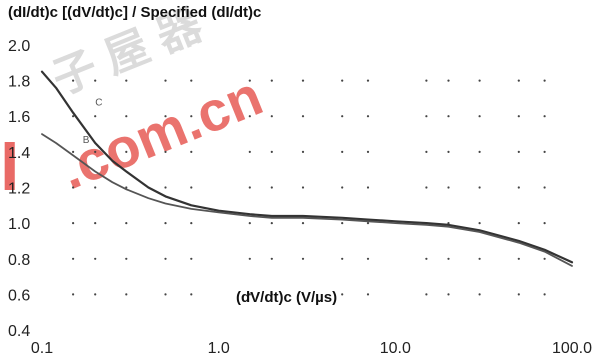 The image size is (604, 358). Describe the element at coordinates (9, 166) in the screenshot. I see `watermark-logo-mark: I` at that location.